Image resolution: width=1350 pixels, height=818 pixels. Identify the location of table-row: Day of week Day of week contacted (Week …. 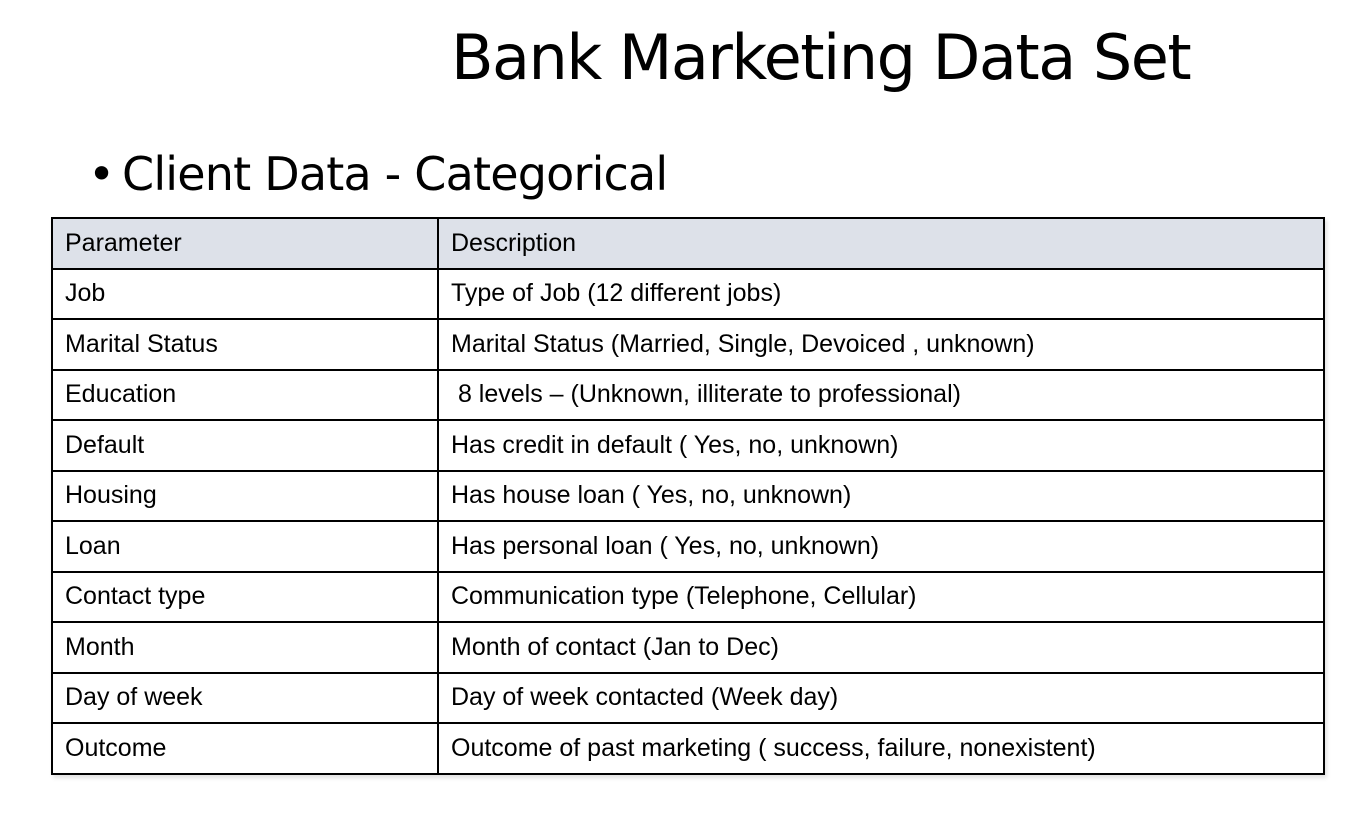
(688, 697).